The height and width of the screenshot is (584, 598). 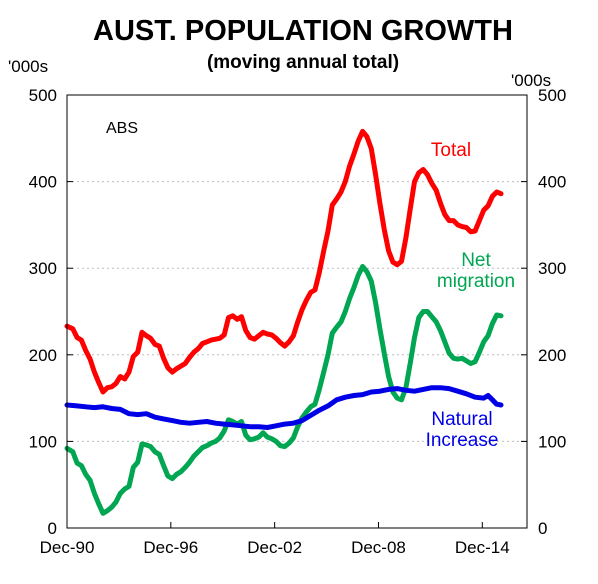 What do you see at coordinates (43, 355) in the screenshot?
I see `y-tick-label-left: 200` at bounding box center [43, 355].